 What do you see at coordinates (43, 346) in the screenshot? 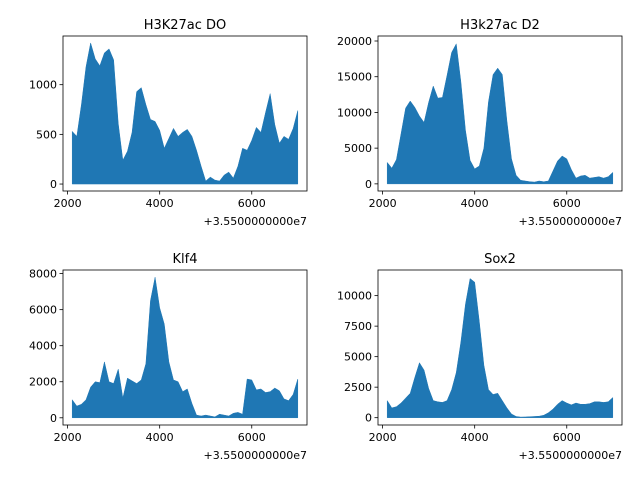
I see `y-tick-label: 4000` at bounding box center [43, 346].